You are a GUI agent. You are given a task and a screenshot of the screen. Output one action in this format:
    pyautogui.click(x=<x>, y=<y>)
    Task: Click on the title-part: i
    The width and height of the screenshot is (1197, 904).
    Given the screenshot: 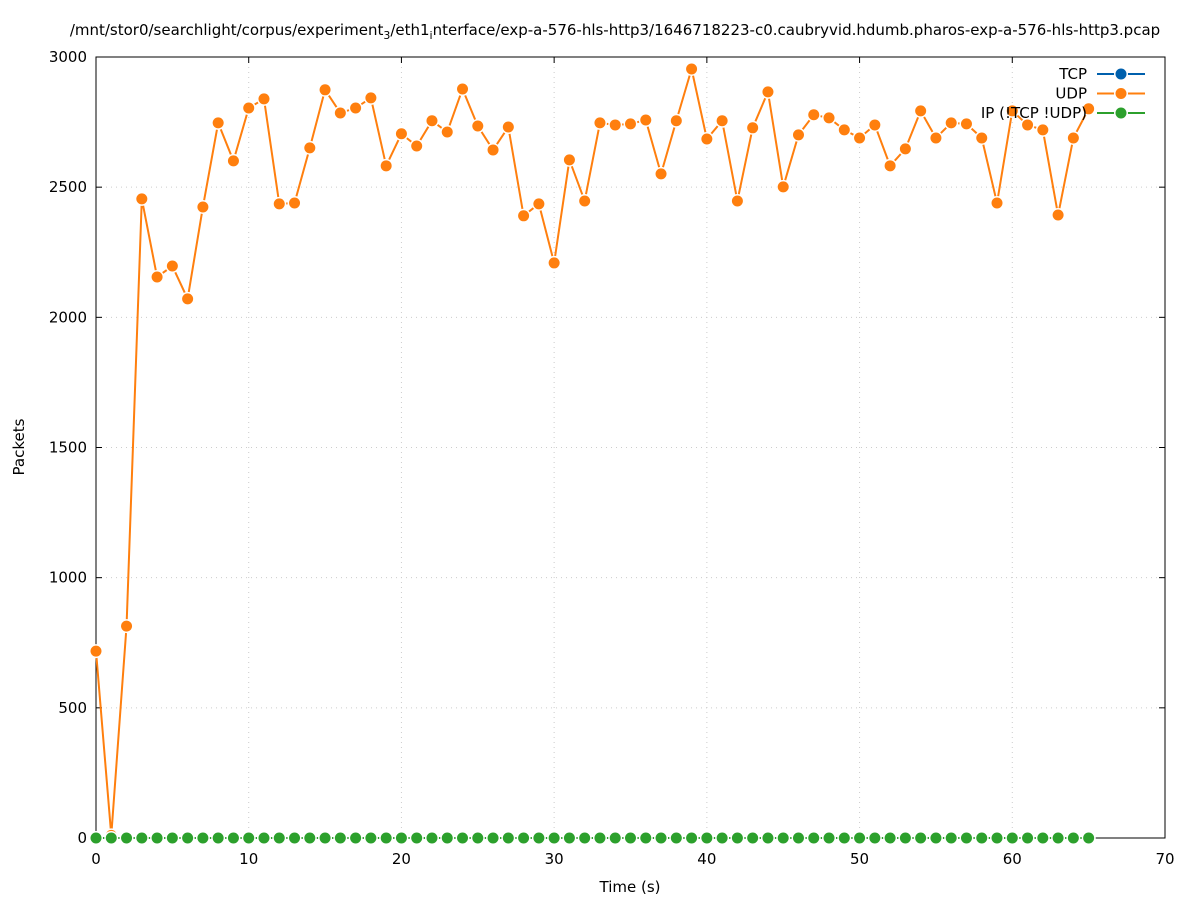 What is the action you would take?
    pyautogui.click(x=431, y=35)
    